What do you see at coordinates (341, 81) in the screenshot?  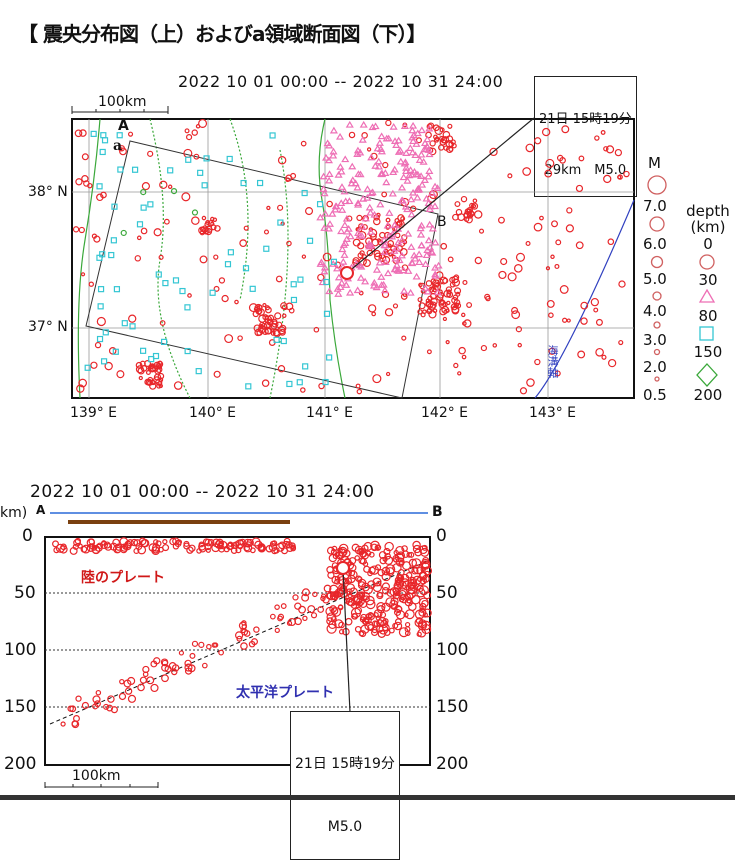 I see `map-period: 2022 10 01 00:00 -- 2022 10 31 24:00` at bounding box center [341, 81].